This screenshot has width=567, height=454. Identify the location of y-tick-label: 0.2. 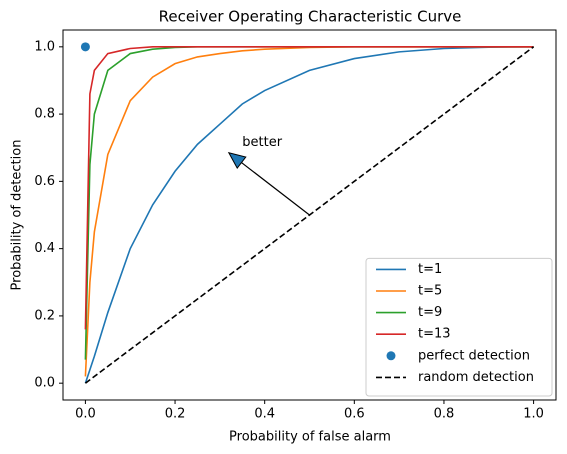
(44, 315).